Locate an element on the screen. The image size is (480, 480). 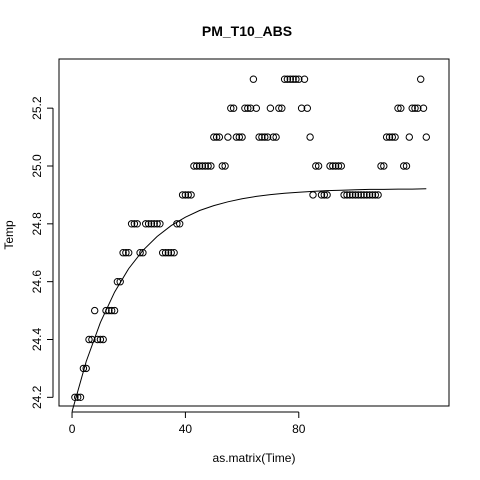
y-tick-label: 24.2 is located at coordinates (37, 397).